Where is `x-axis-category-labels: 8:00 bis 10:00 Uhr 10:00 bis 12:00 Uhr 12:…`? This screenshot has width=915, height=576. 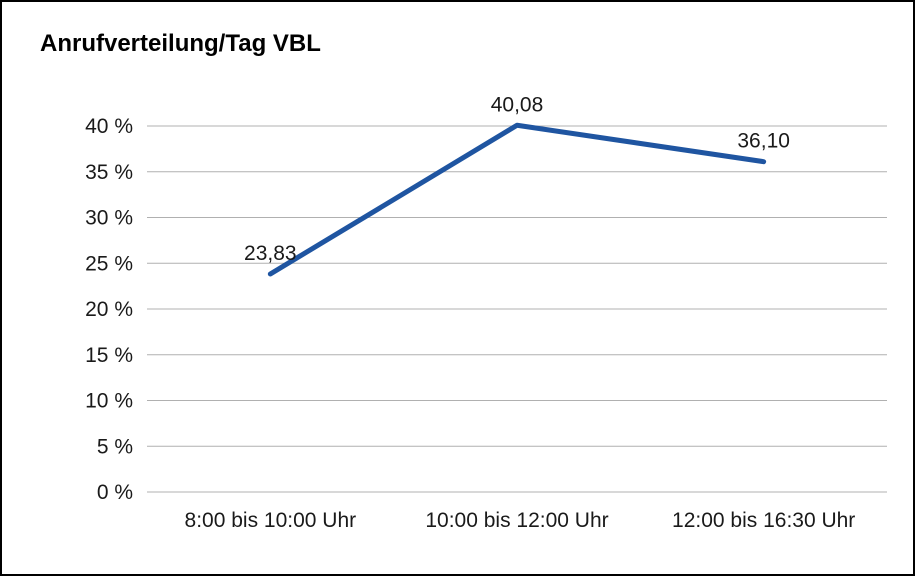
x-axis-category-labels: 8:00 bis 10:00 Uhr 10:00 bis 12:00 Uhr 12:… is located at coordinates (520, 520).